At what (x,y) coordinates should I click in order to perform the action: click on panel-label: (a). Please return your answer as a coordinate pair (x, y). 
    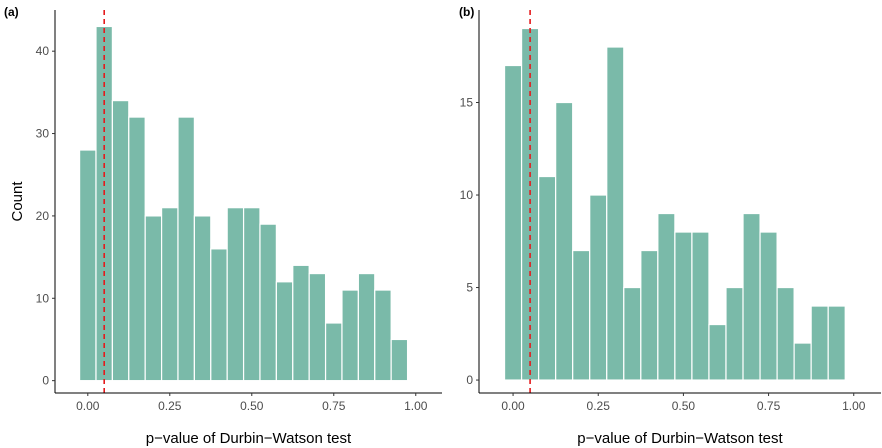
    Looking at the image, I should click on (11, 12).